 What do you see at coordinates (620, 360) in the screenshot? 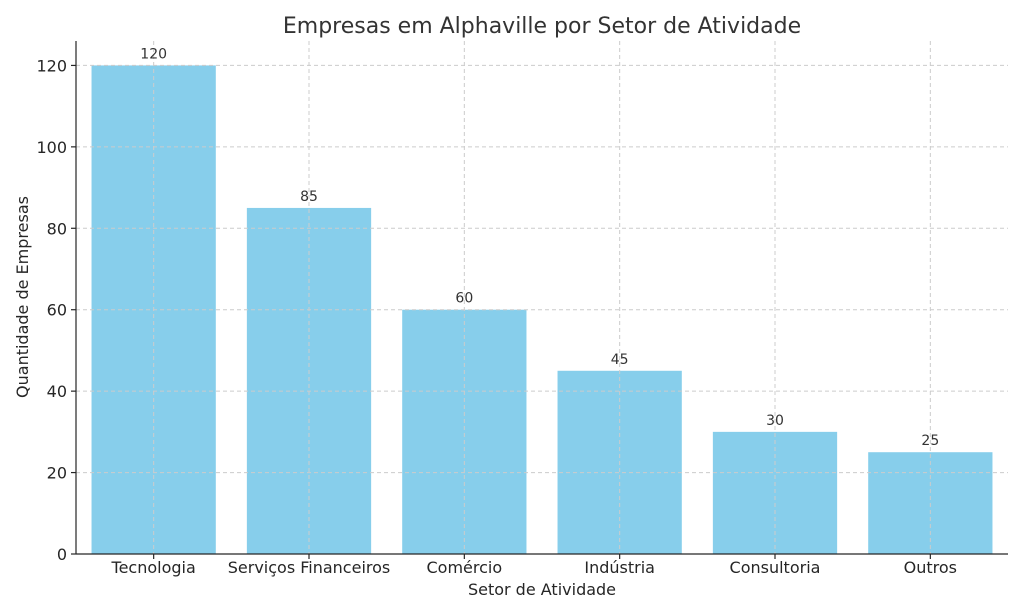
I see `data-label: 45` at bounding box center [620, 360].